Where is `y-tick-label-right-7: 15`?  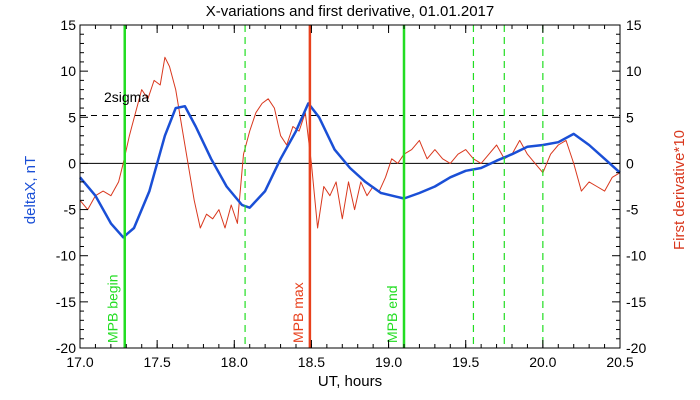 y-tick-label-right-7: 15 is located at coordinates (634, 25).